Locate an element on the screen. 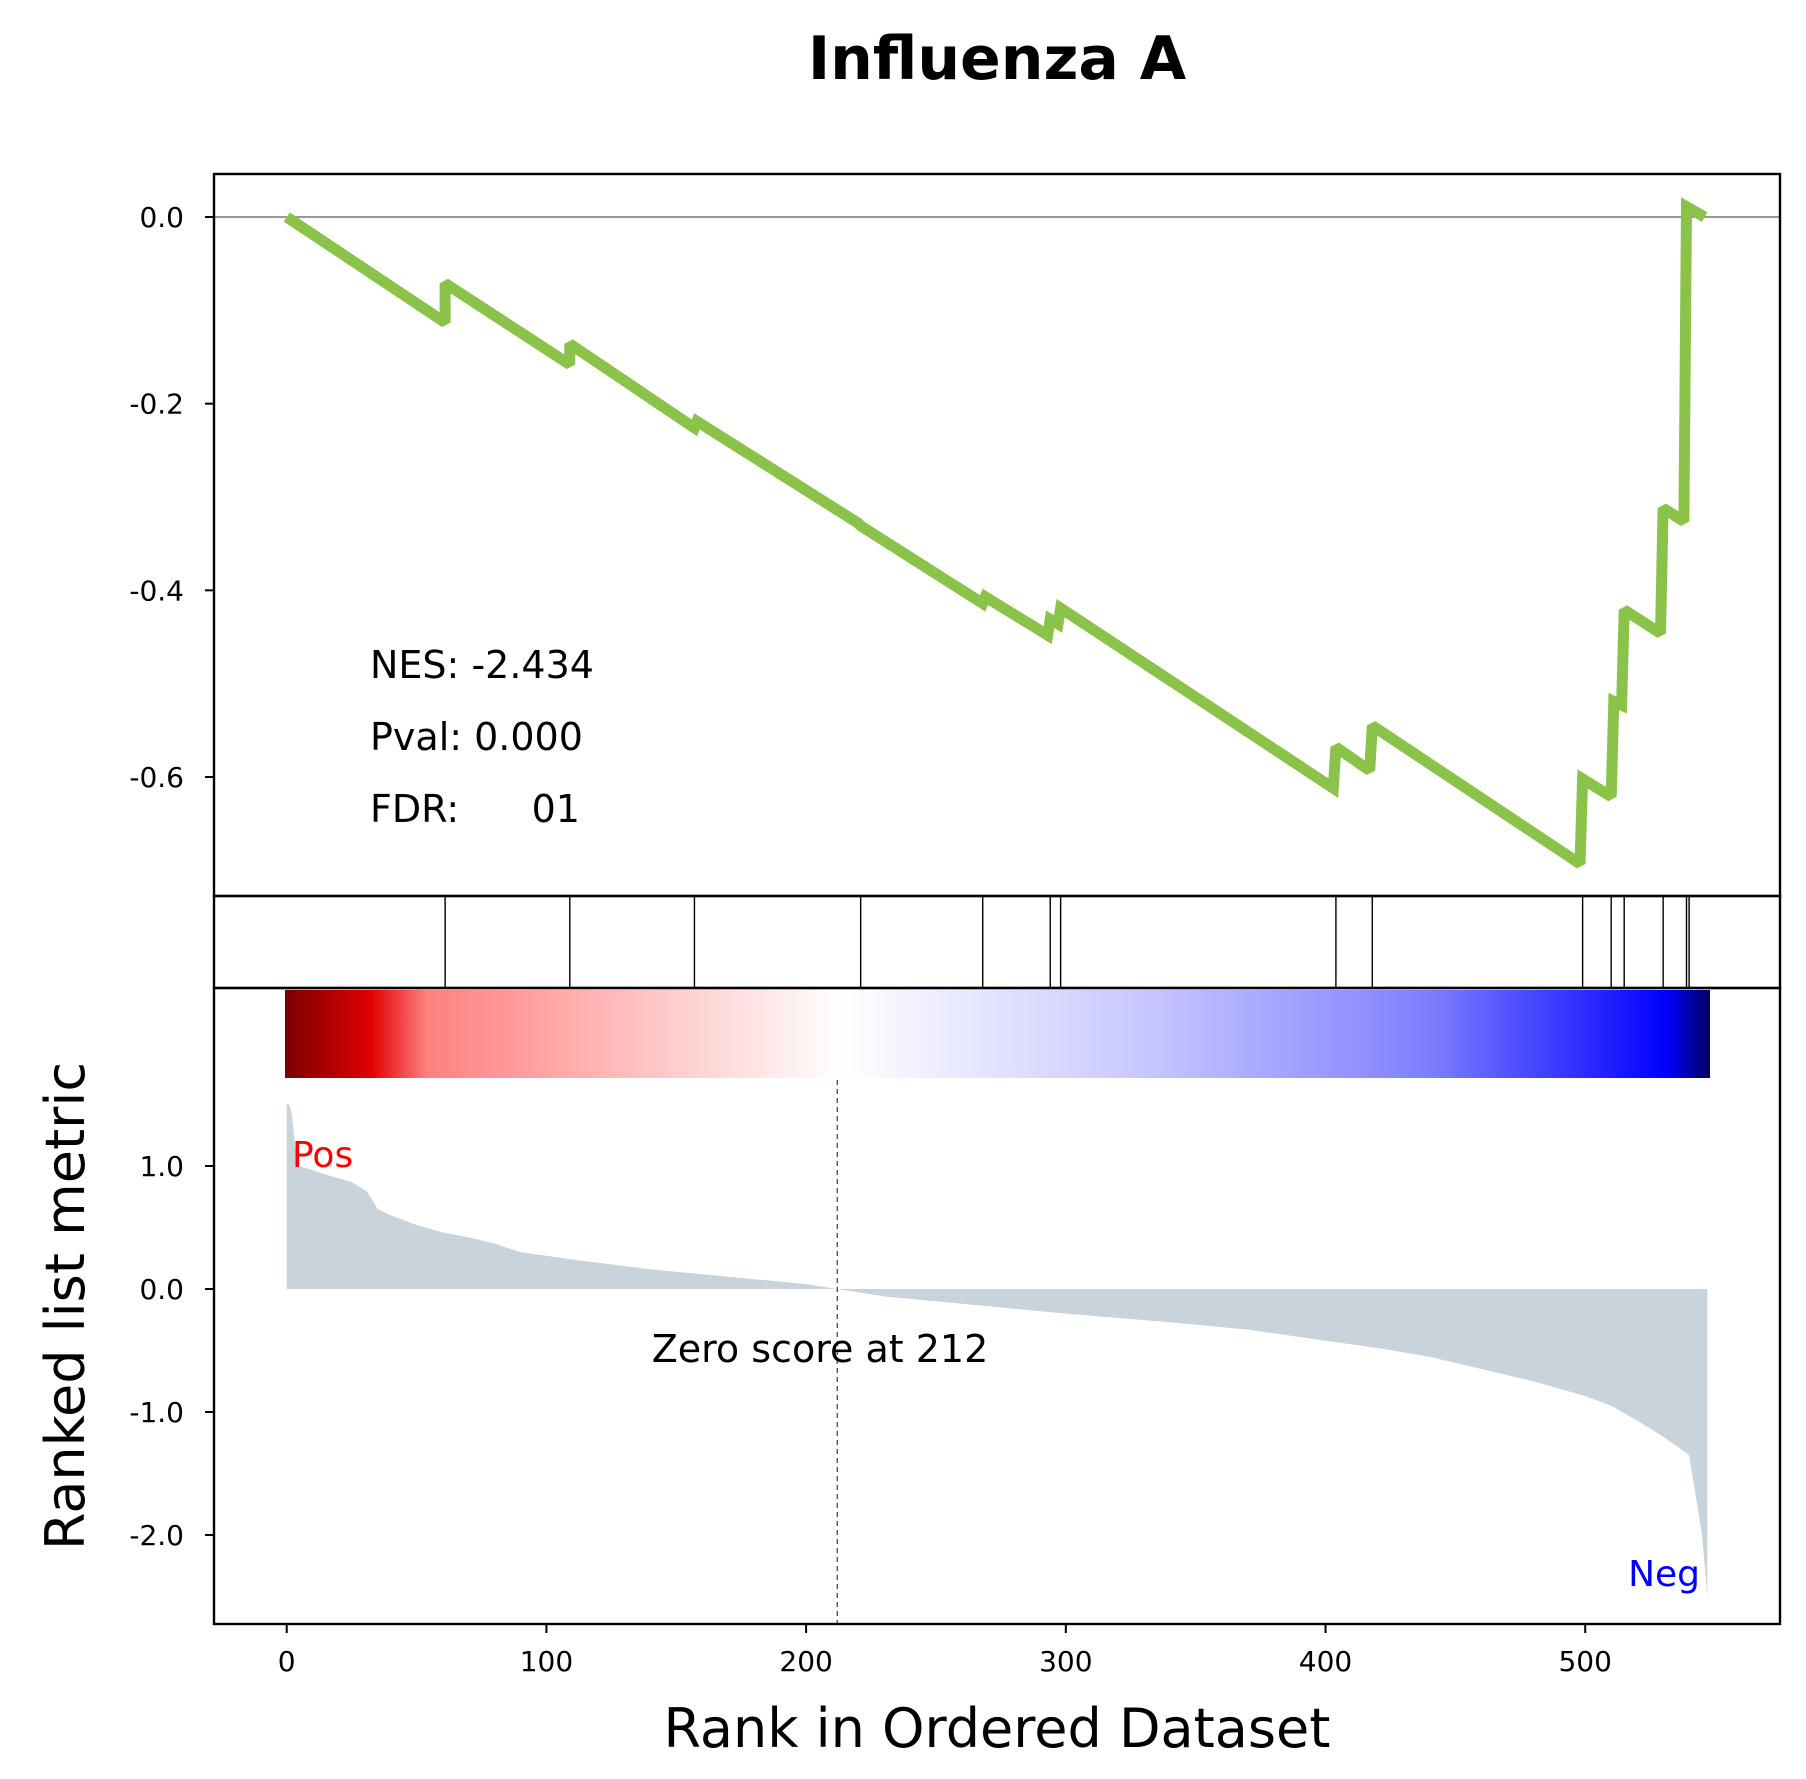  y-axis-label: Ranked list metric is located at coordinates (65, 1306).